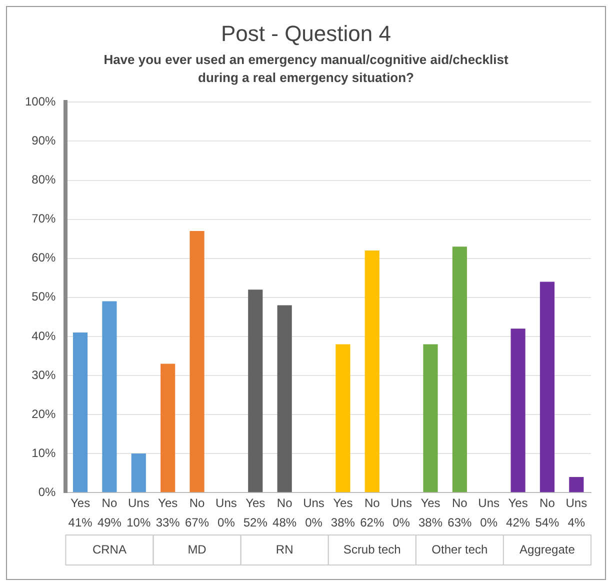  I want to click on y-tick-label: 50%, so click(44, 297).